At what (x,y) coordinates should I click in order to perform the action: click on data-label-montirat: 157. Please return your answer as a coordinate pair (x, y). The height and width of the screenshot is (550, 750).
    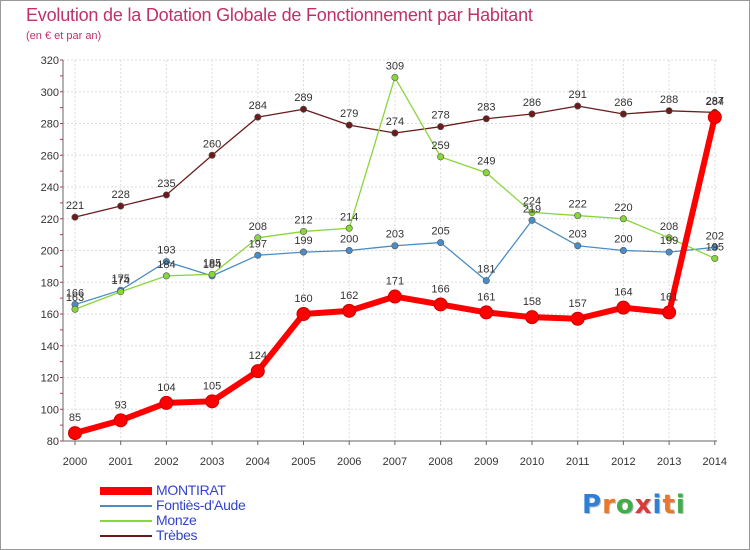
    Looking at the image, I should click on (578, 304).